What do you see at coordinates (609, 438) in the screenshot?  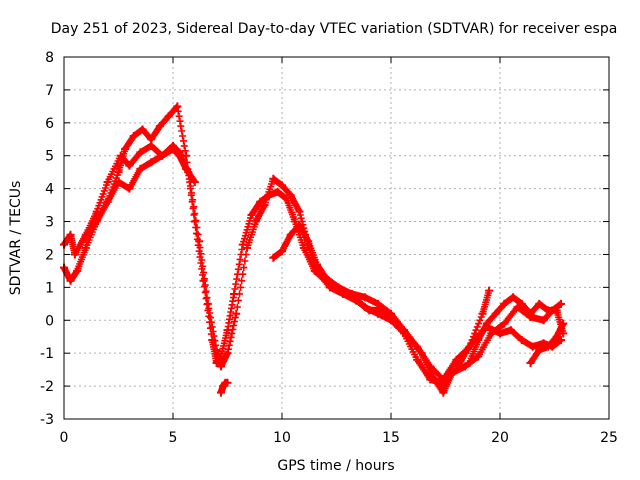 I see `x-tick-label: 25` at bounding box center [609, 438].